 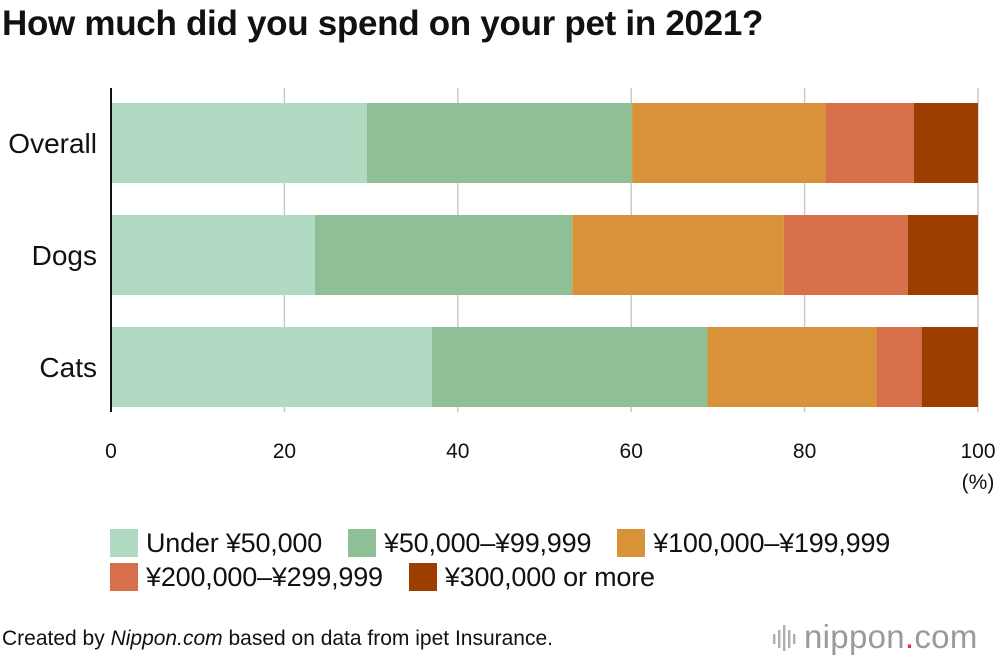 I want to click on brand-tld: com, so click(x=946, y=636).